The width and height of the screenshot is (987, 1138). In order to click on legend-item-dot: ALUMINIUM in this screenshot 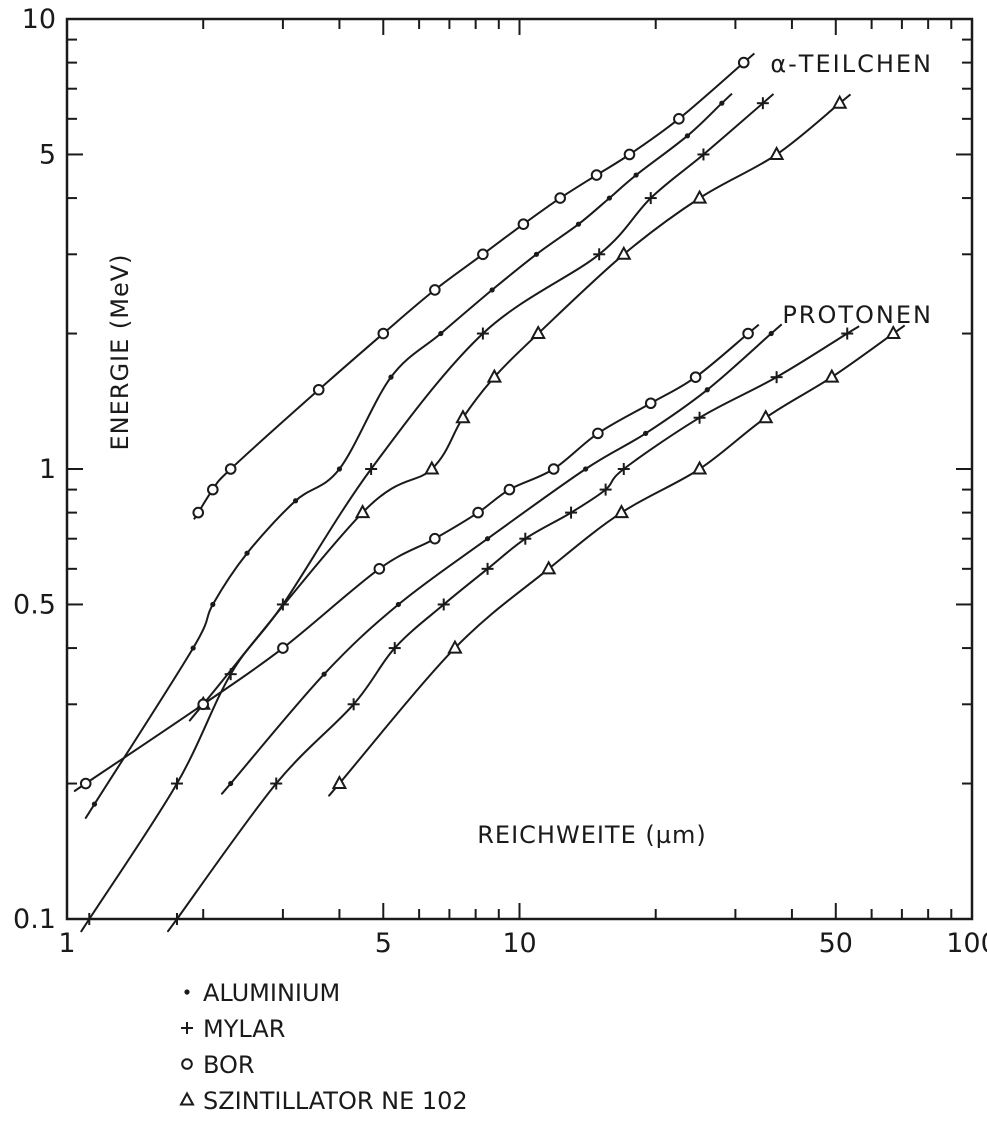, I will do `click(262, 993)`.